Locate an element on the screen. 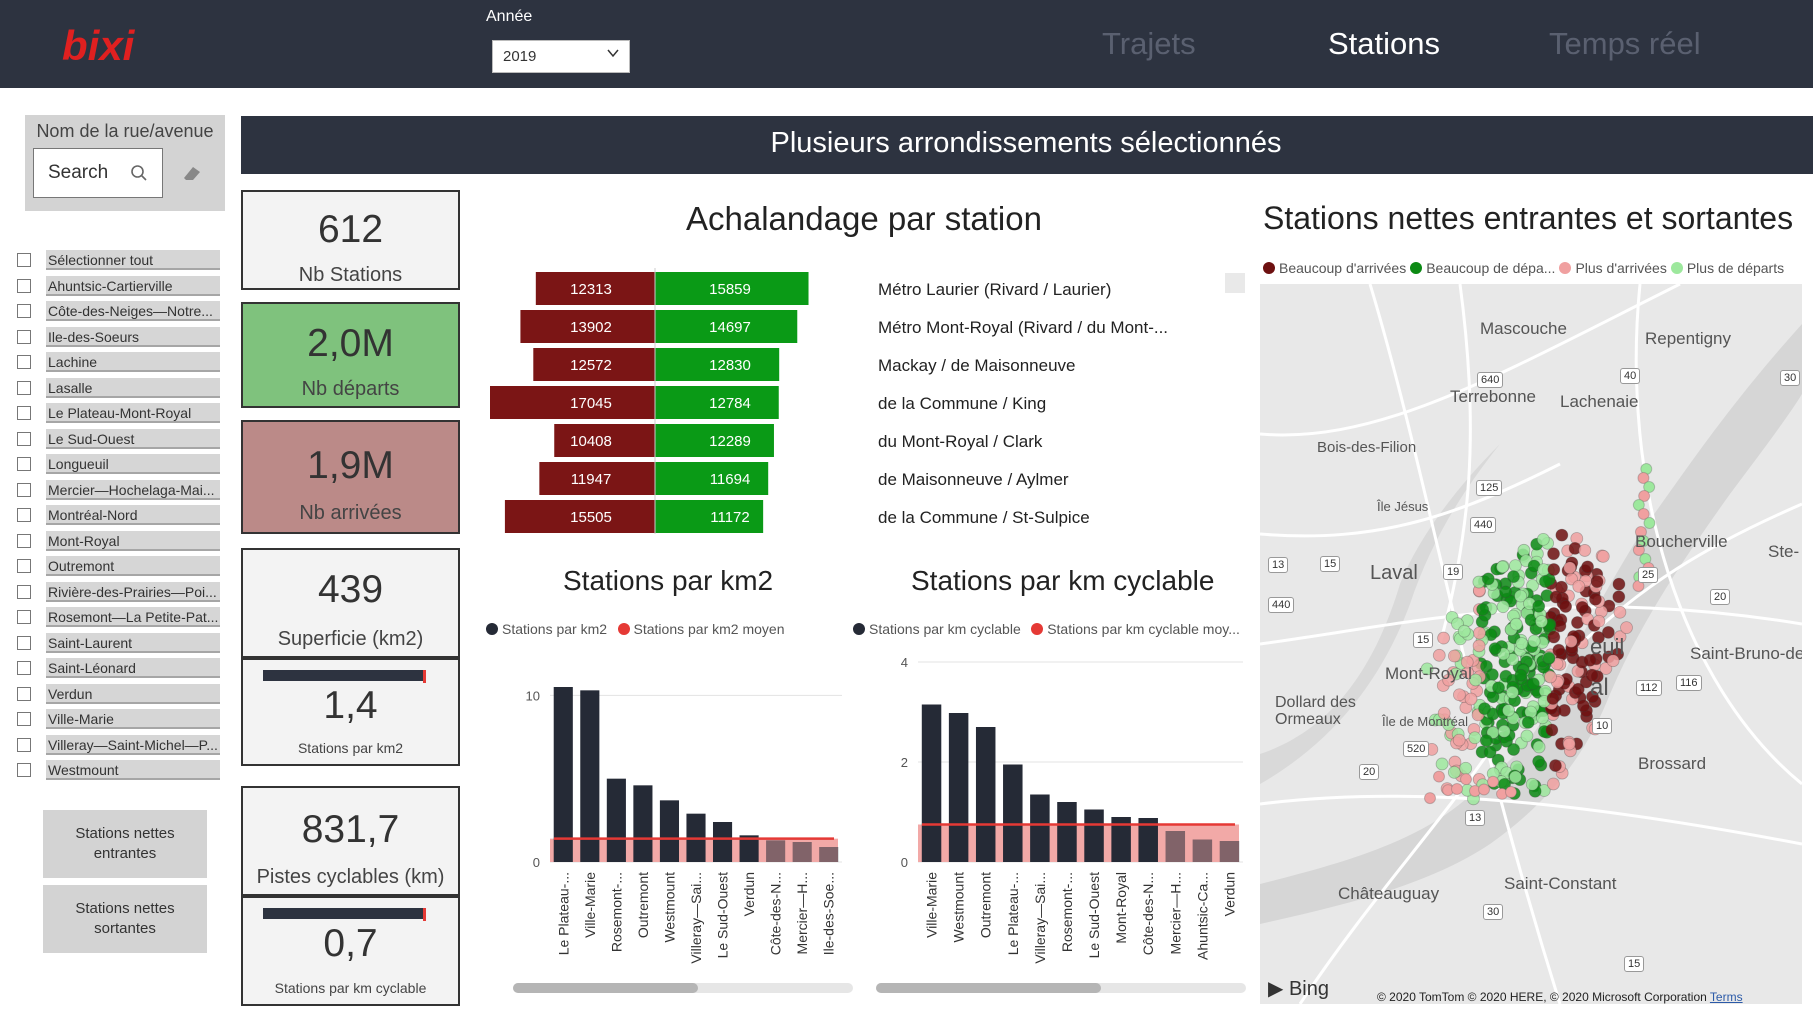 This screenshot has width=1813, height=1016. station-label: Mackay / de Maisonneuve is located at coordinates (977, 365).